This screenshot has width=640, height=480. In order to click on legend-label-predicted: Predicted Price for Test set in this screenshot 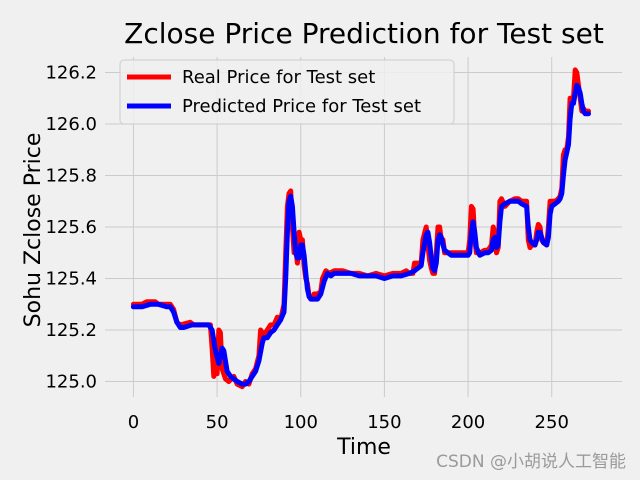, I will do `click(301, 106)`.